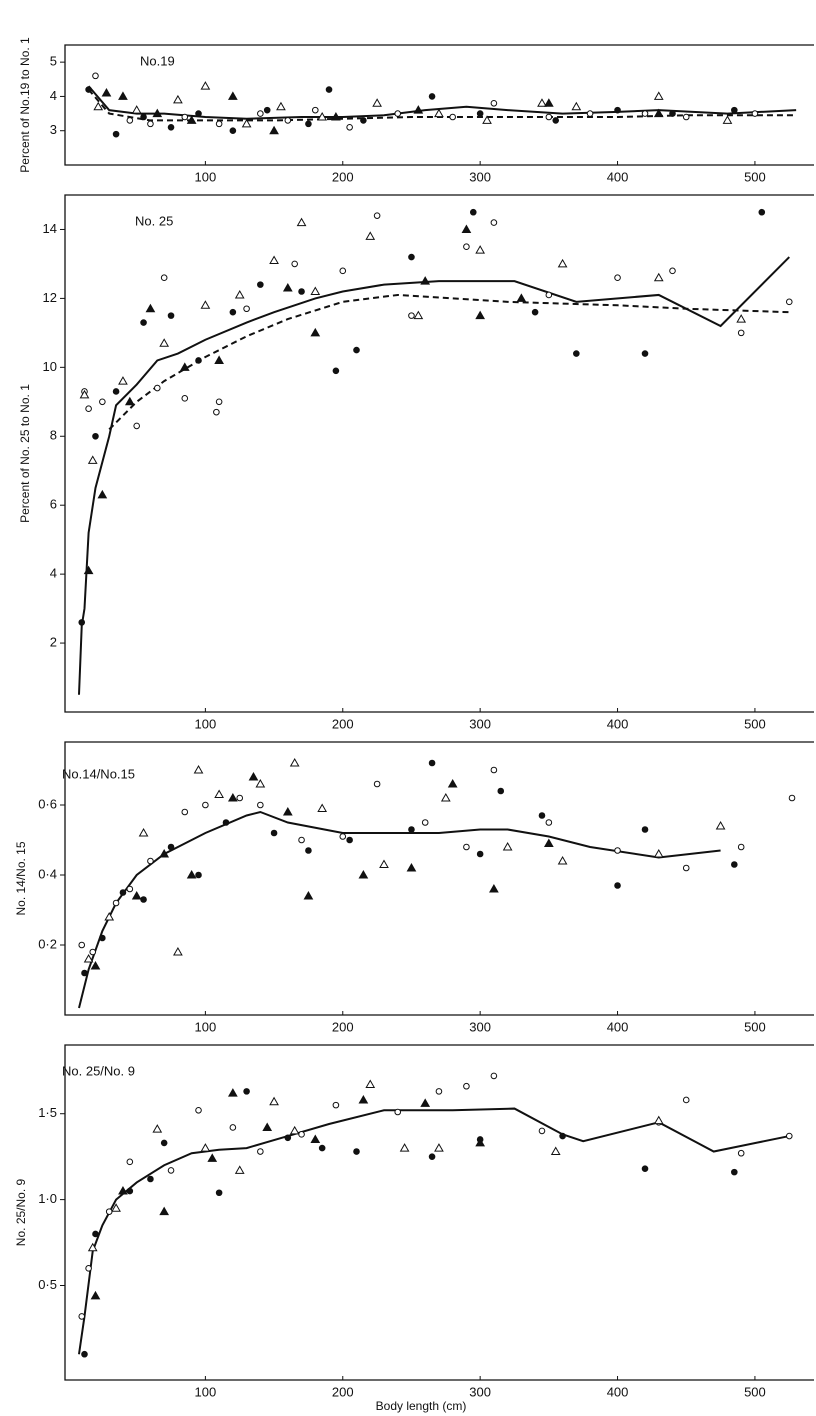 This screenshot has width=816, height=1416. What do you see at coordinates (50, 228) in the screenshot?
I see `y-tick-label: 14` at bounding box center [50, 228].